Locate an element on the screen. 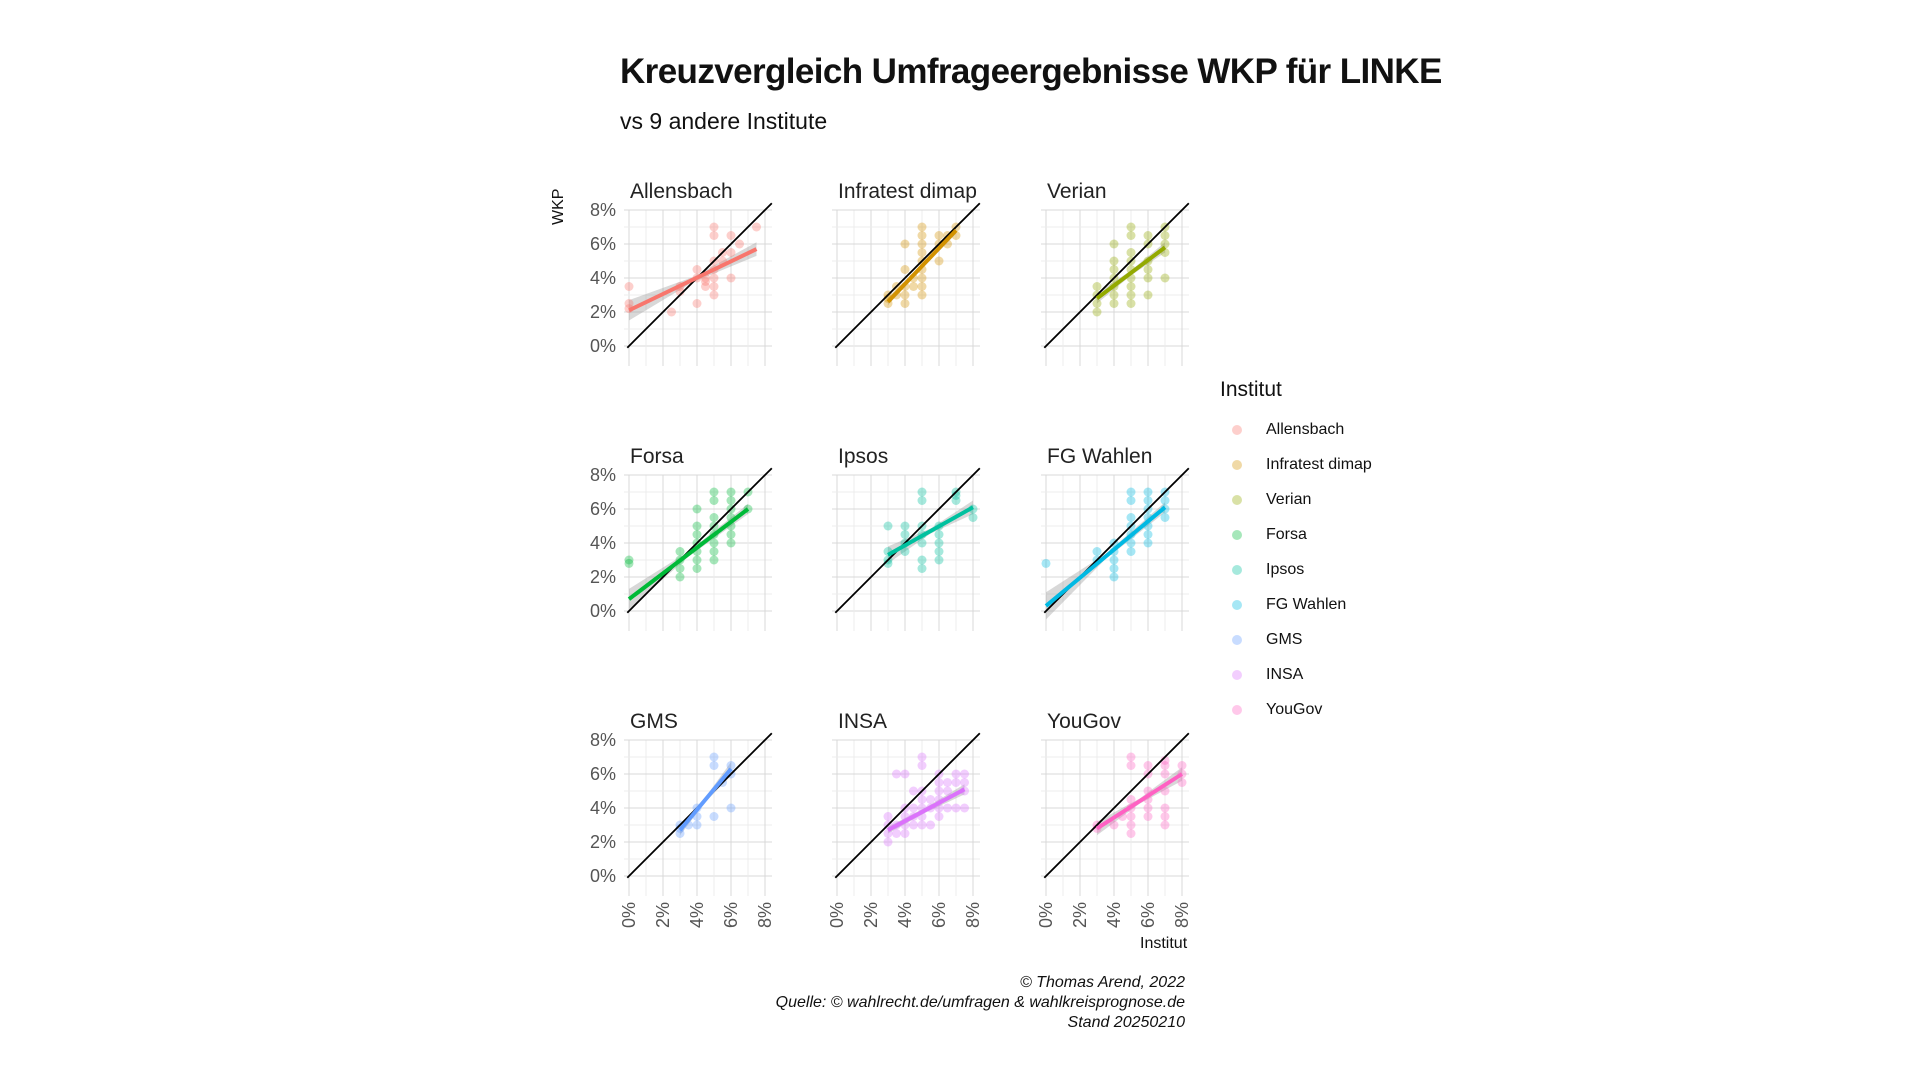  facet-title: Verian is located at coordinates (1077, 191).